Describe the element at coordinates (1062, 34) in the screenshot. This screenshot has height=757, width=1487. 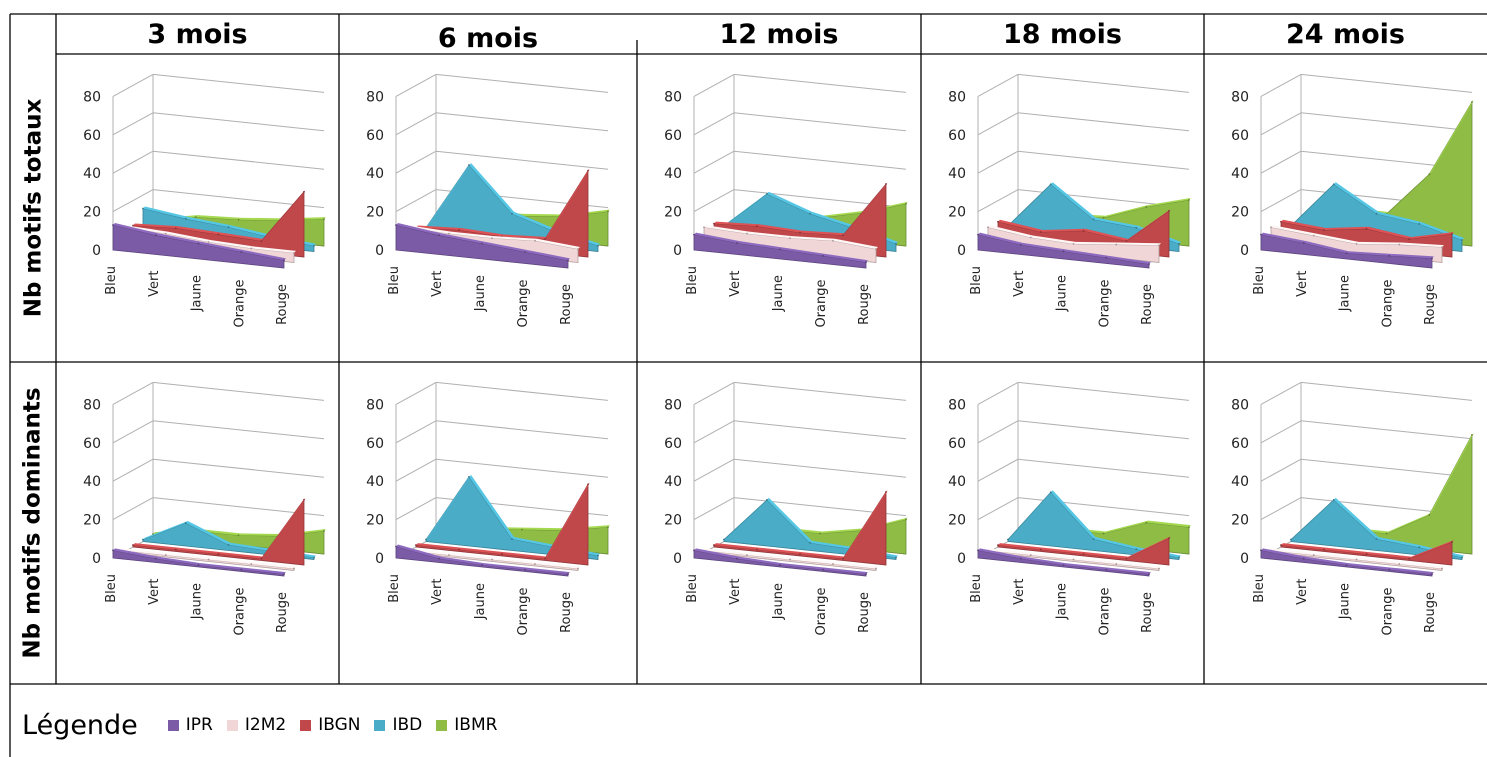
I see `column-header-18-mois: 18 mois` at that location.